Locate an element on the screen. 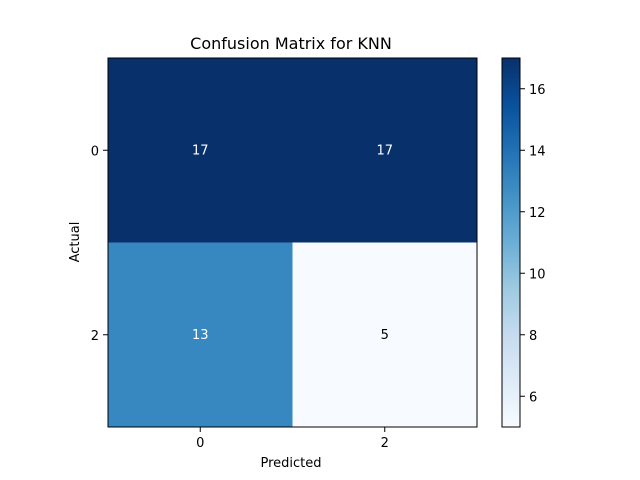 This screenshot has height=480, width=640. x-axis-label: Predicted is located at coordinates (290, 463).